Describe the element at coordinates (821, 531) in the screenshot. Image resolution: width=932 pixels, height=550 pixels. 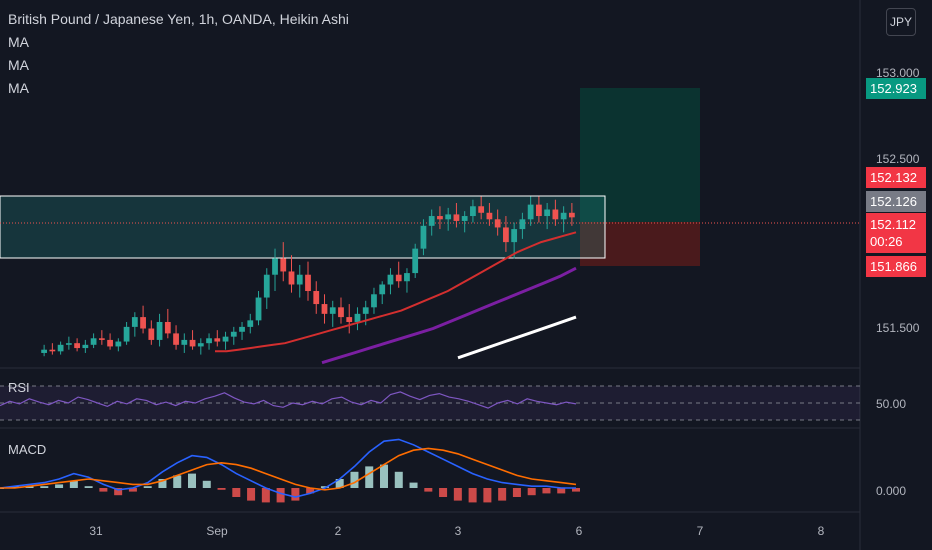
I see `time-label-8: 8` at that location.